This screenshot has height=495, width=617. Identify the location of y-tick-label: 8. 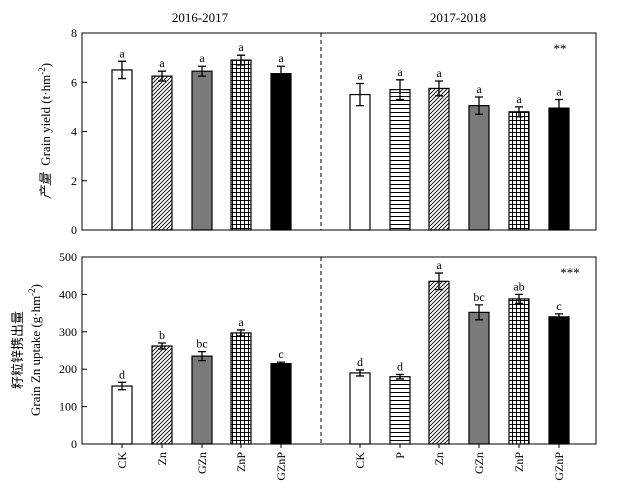
(74, 33).